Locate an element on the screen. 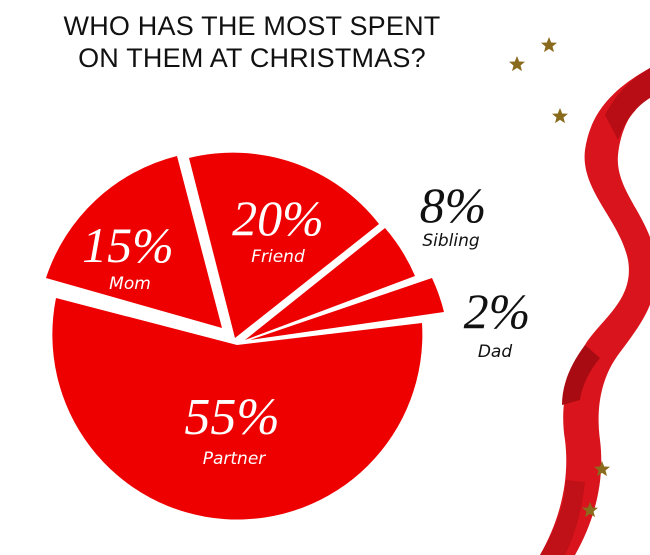  dad-percent: 2% is located at coordinates (497, 311).